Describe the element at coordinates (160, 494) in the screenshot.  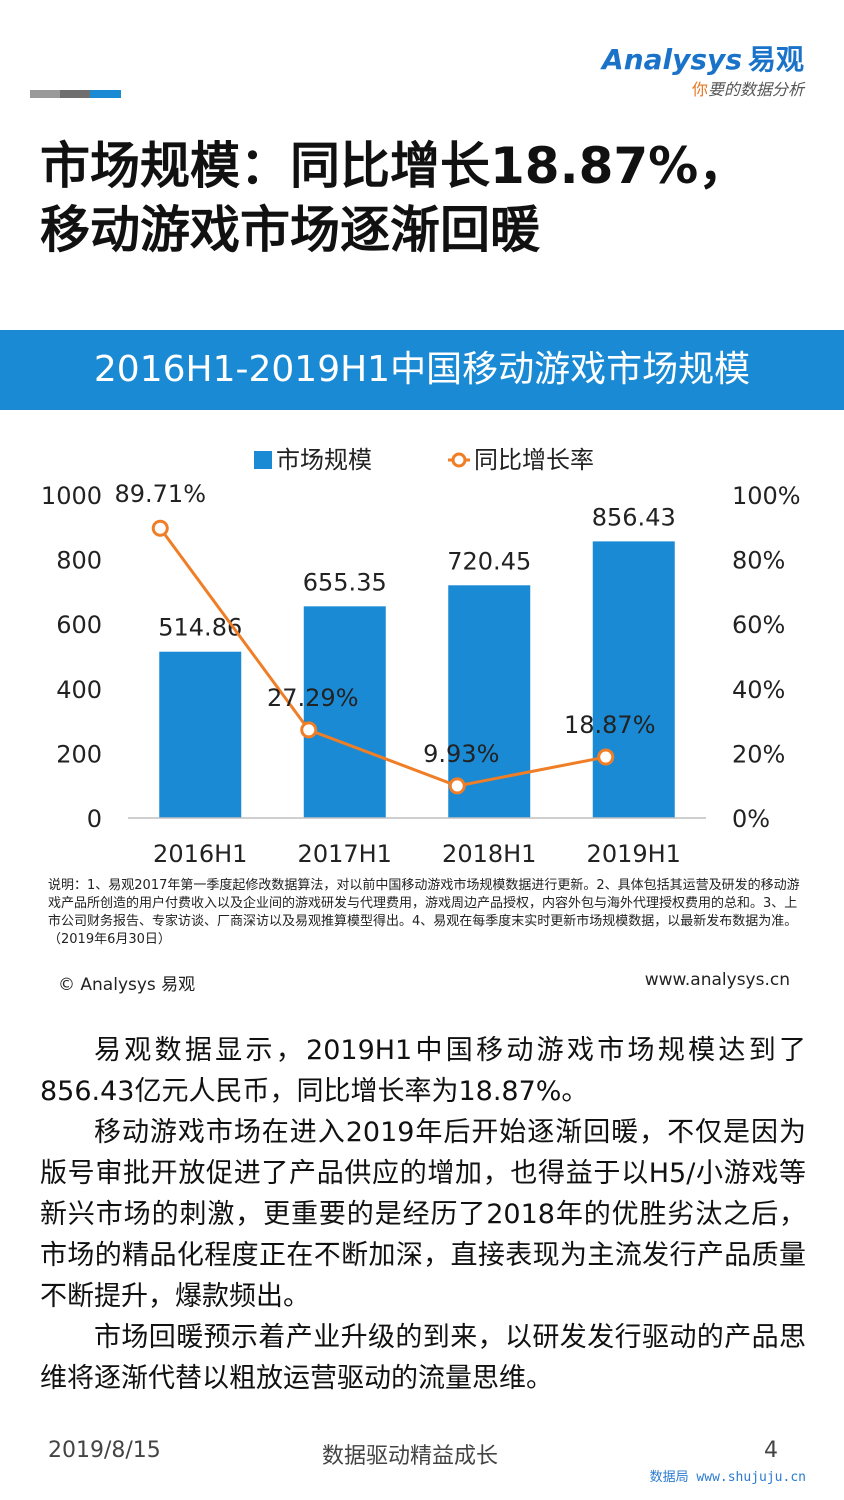
I see `growth-rate-label: 89.71%` at that location.